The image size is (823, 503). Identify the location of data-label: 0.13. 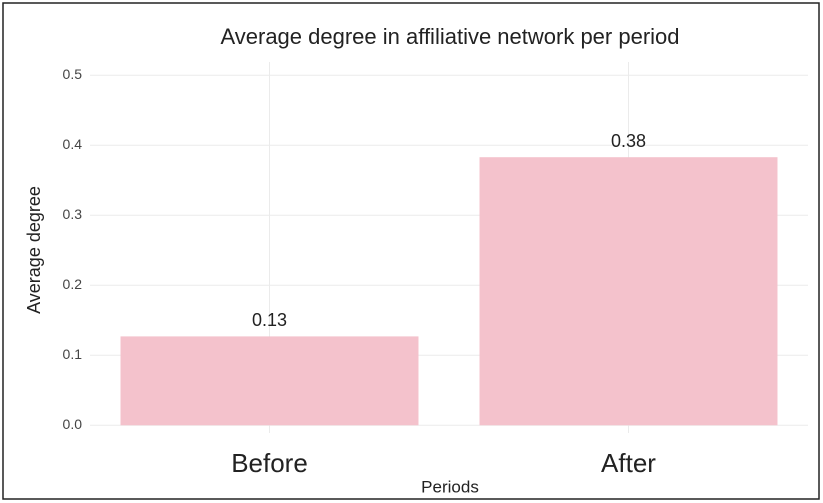
(269, 320).